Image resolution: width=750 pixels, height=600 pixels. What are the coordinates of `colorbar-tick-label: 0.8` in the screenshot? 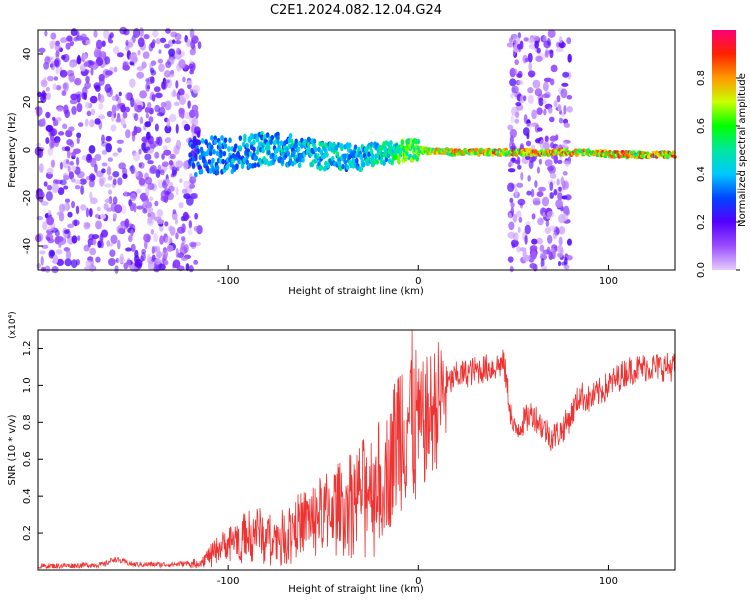 It's located at (701, 78).